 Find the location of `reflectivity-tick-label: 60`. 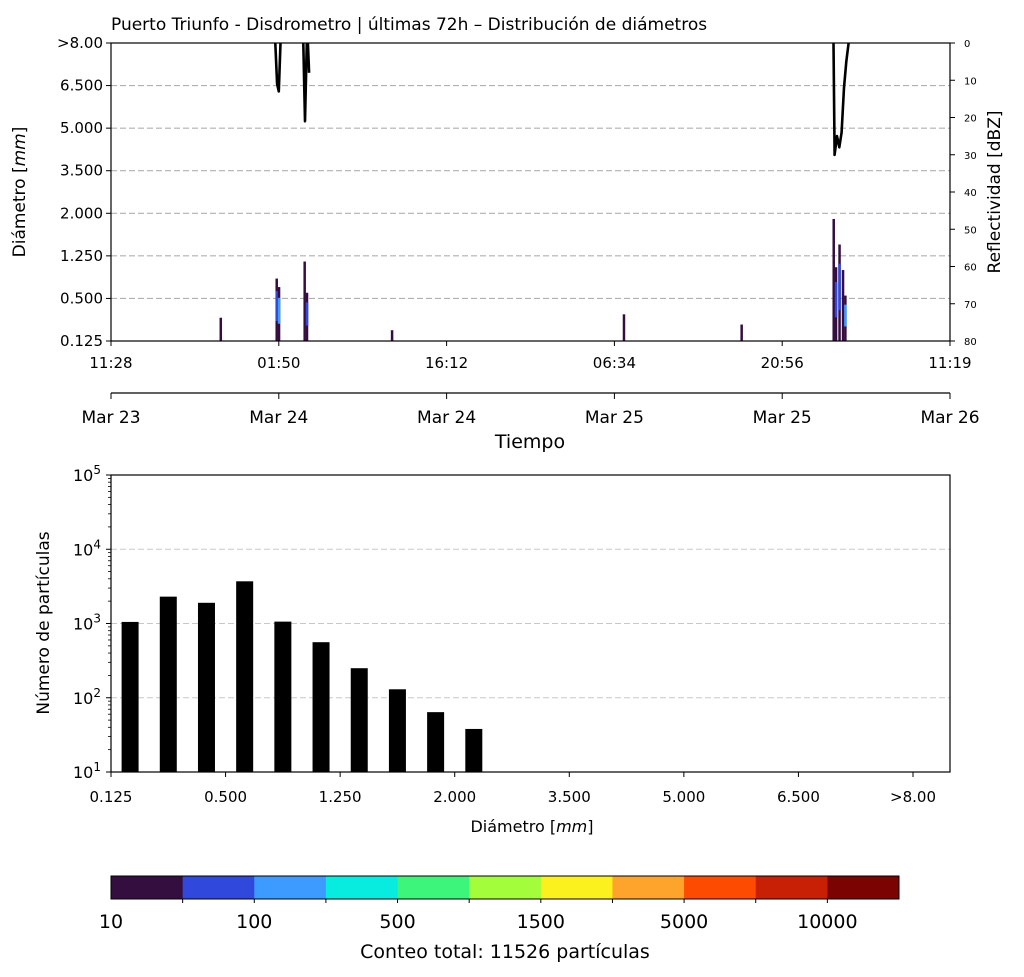

reflectivity-tick-label: 60 is located at coordinates (970, 268).